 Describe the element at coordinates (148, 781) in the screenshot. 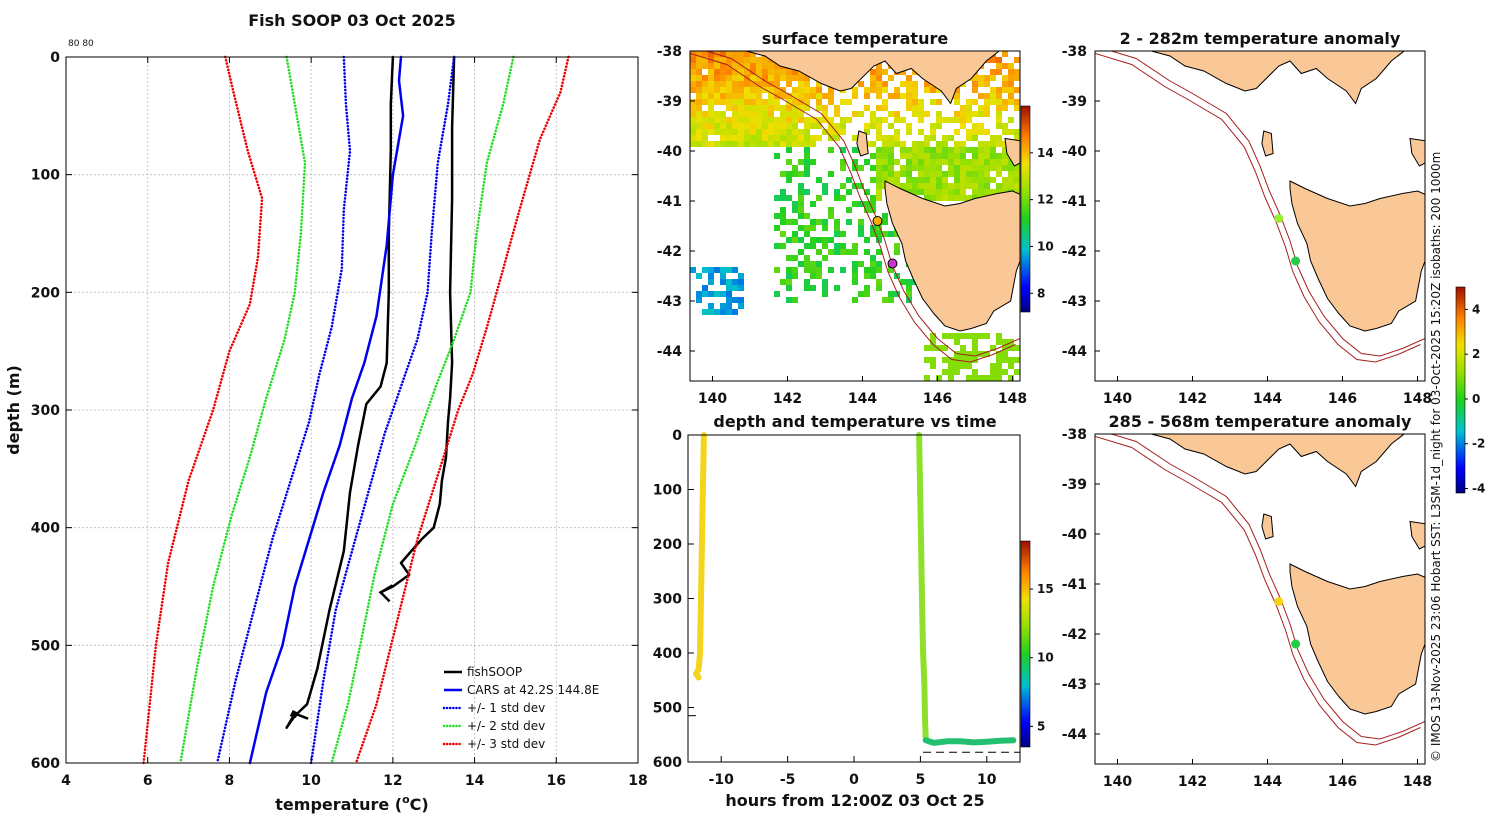

I see `profile-xtick-label: 6` at that location.